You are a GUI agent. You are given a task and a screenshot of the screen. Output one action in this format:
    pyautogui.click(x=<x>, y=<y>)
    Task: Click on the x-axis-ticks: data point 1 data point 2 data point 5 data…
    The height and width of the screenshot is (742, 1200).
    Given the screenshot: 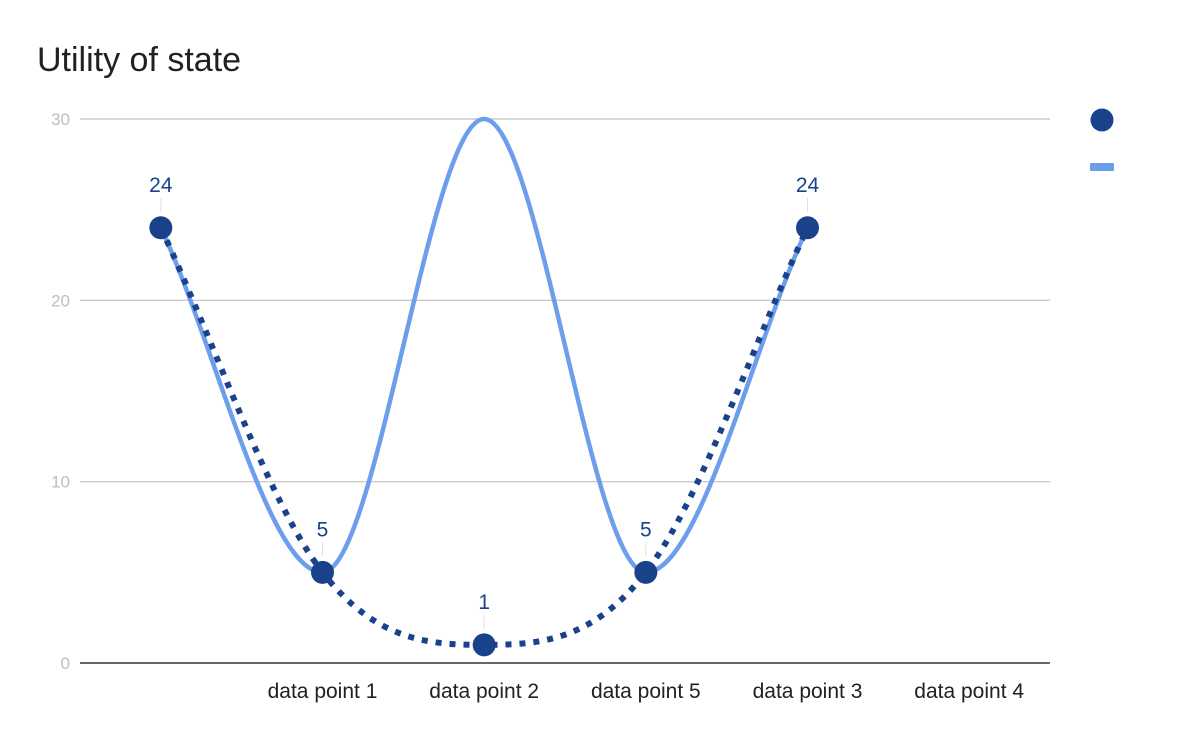 What is the action you would take?
    pyautogui.click(x=646, y=691)
    